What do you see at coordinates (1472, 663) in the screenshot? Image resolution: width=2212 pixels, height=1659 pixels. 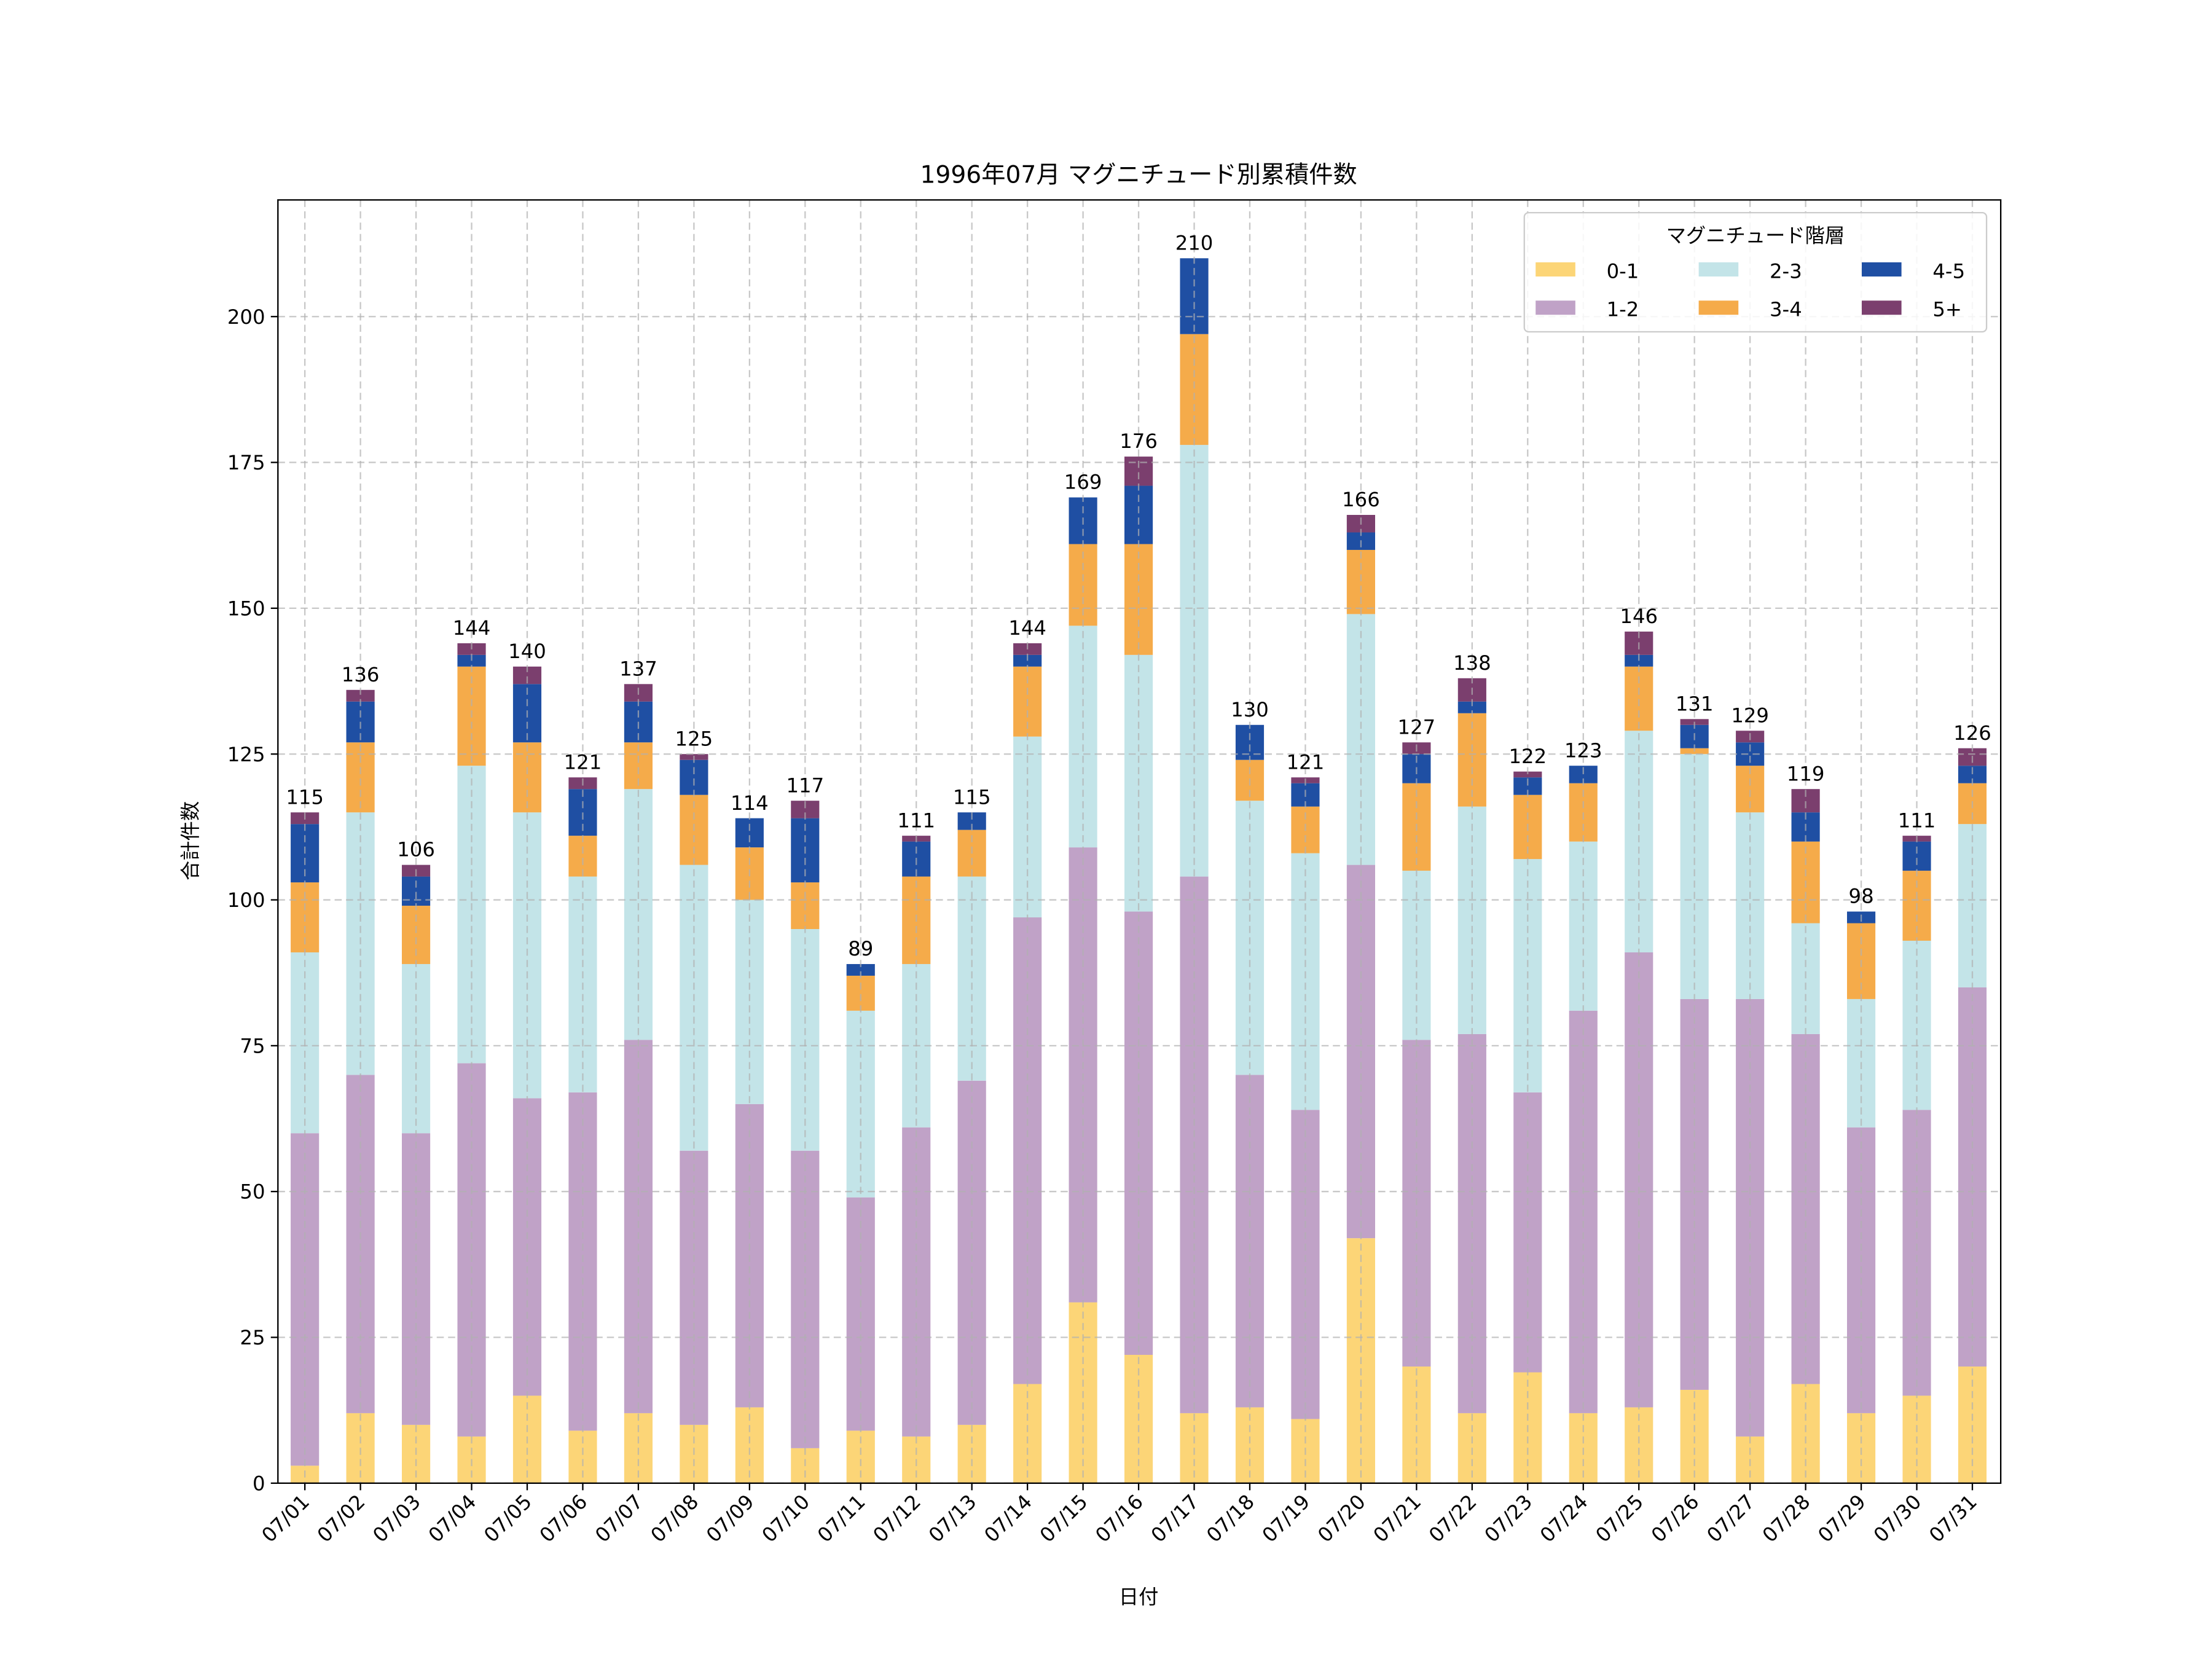 I see `total-label: 138` at bounding box center [1472, 663].